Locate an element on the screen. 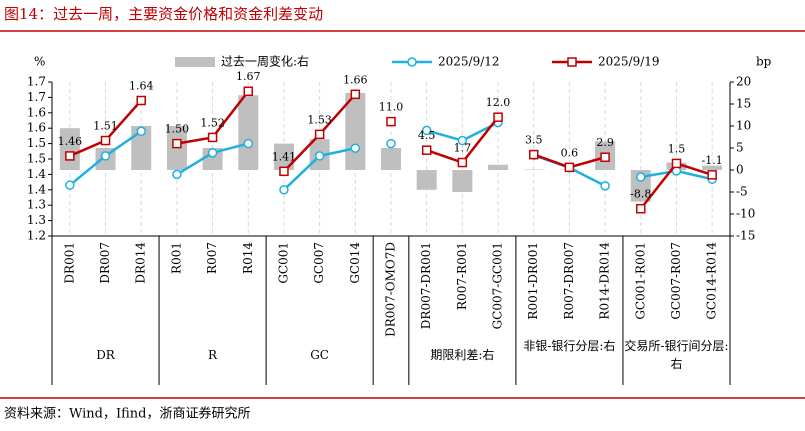  group-label: 期限利差:右 is located at coordinates (462, 355).